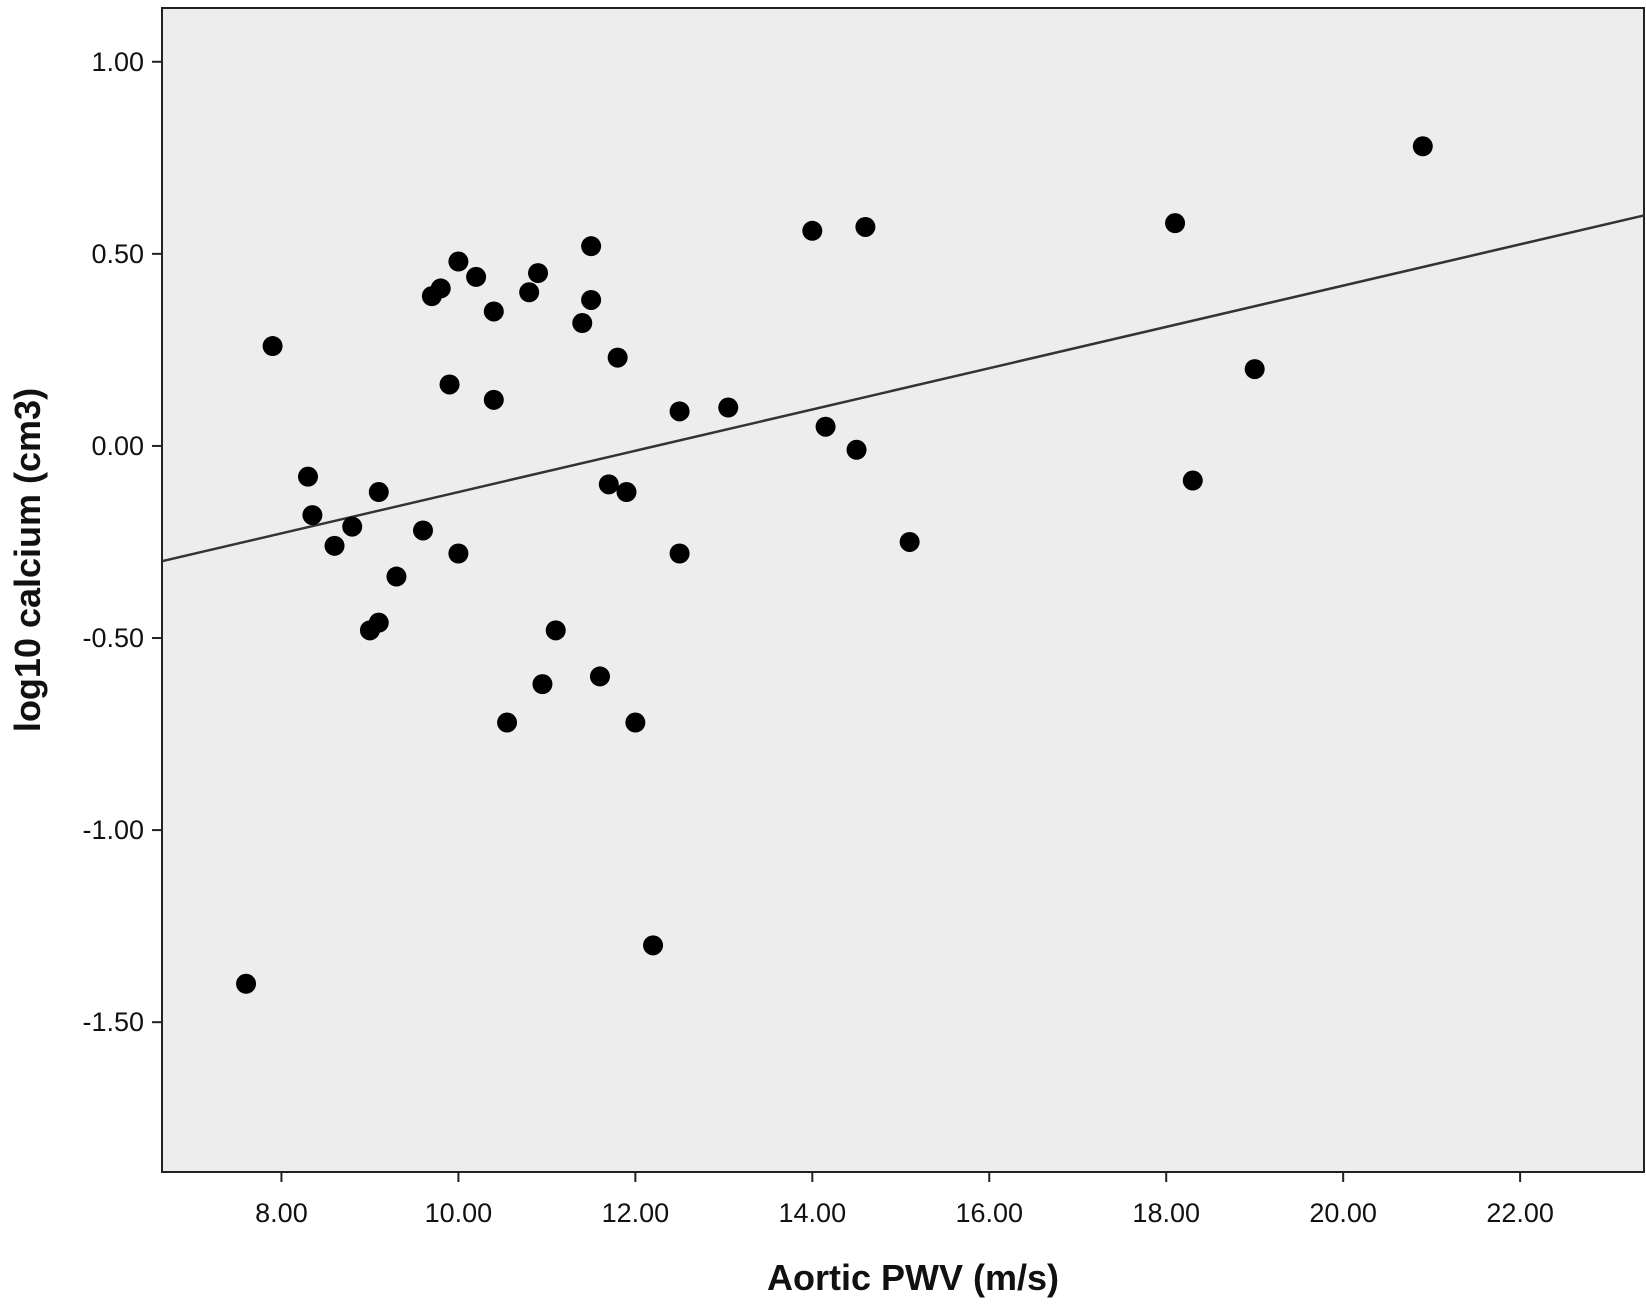 Image resolution: width=1646 pixels, height=1305 pixels. I want to click on x-tick-label: 14.00, so click(813, 1213).